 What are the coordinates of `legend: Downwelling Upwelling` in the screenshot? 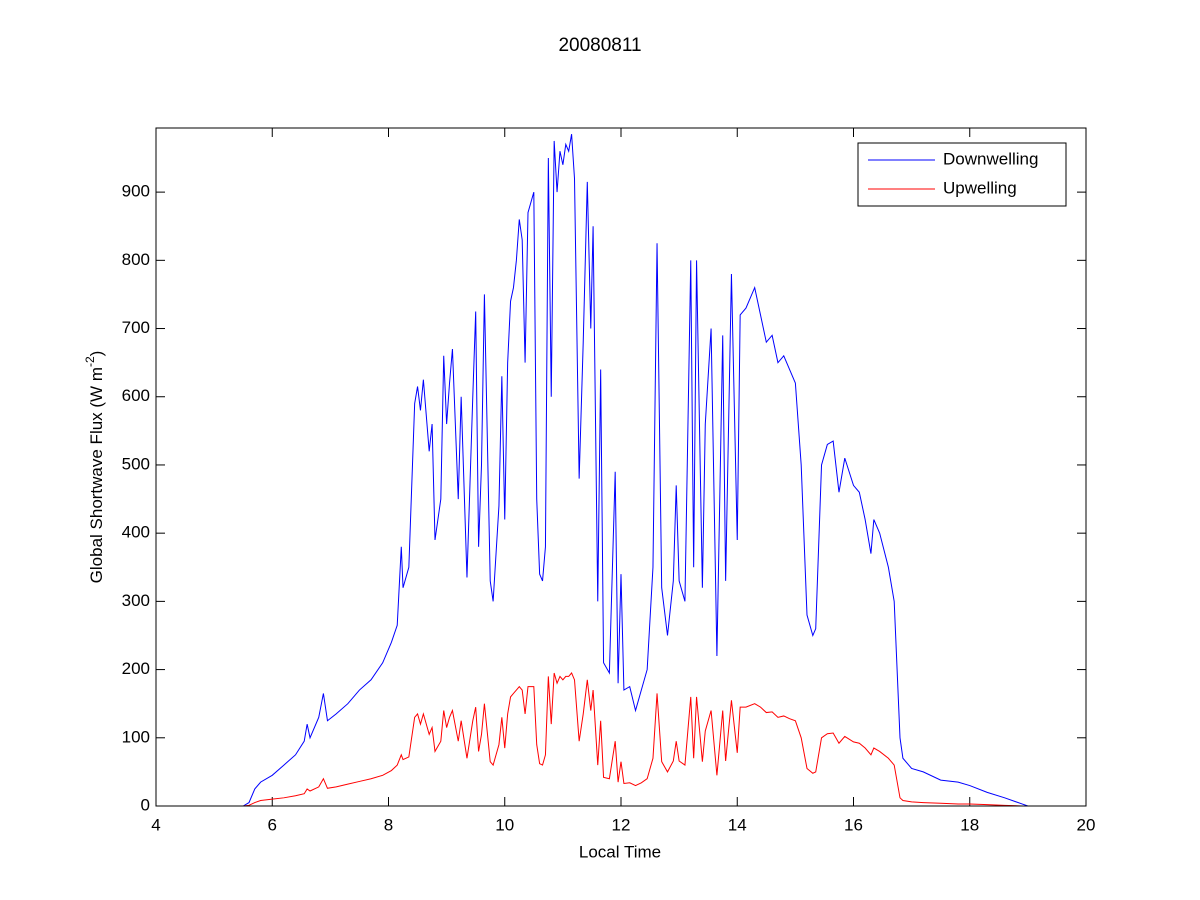 It's located at (962, 174).